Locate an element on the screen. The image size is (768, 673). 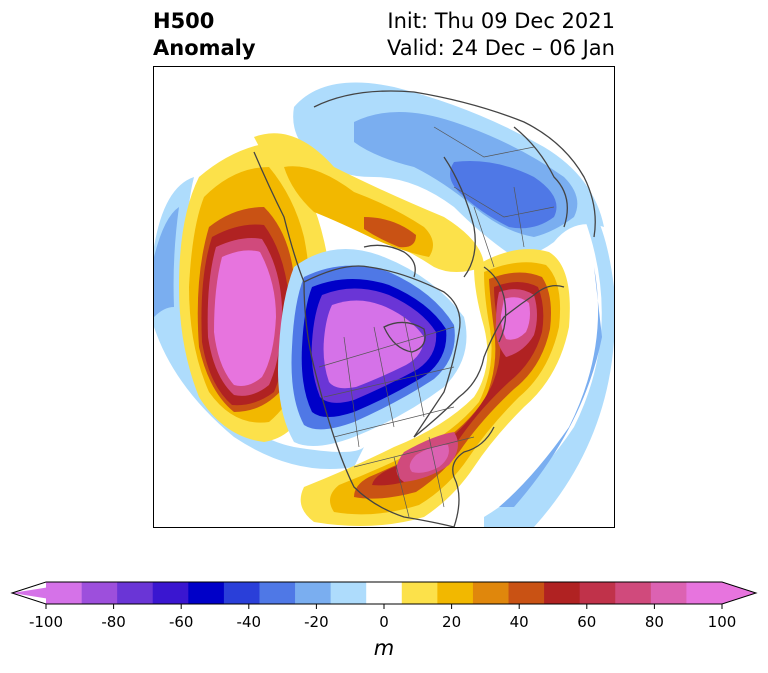
colorbar-tick-label: 60 is located at coordinates (587, 622).